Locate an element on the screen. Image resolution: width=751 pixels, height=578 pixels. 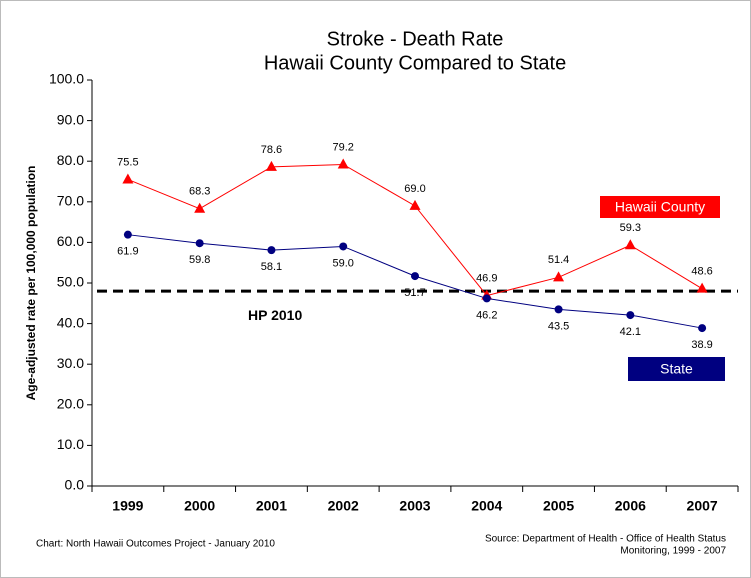
y-tick-label: 70.0 is located at coordinates (70, 201).